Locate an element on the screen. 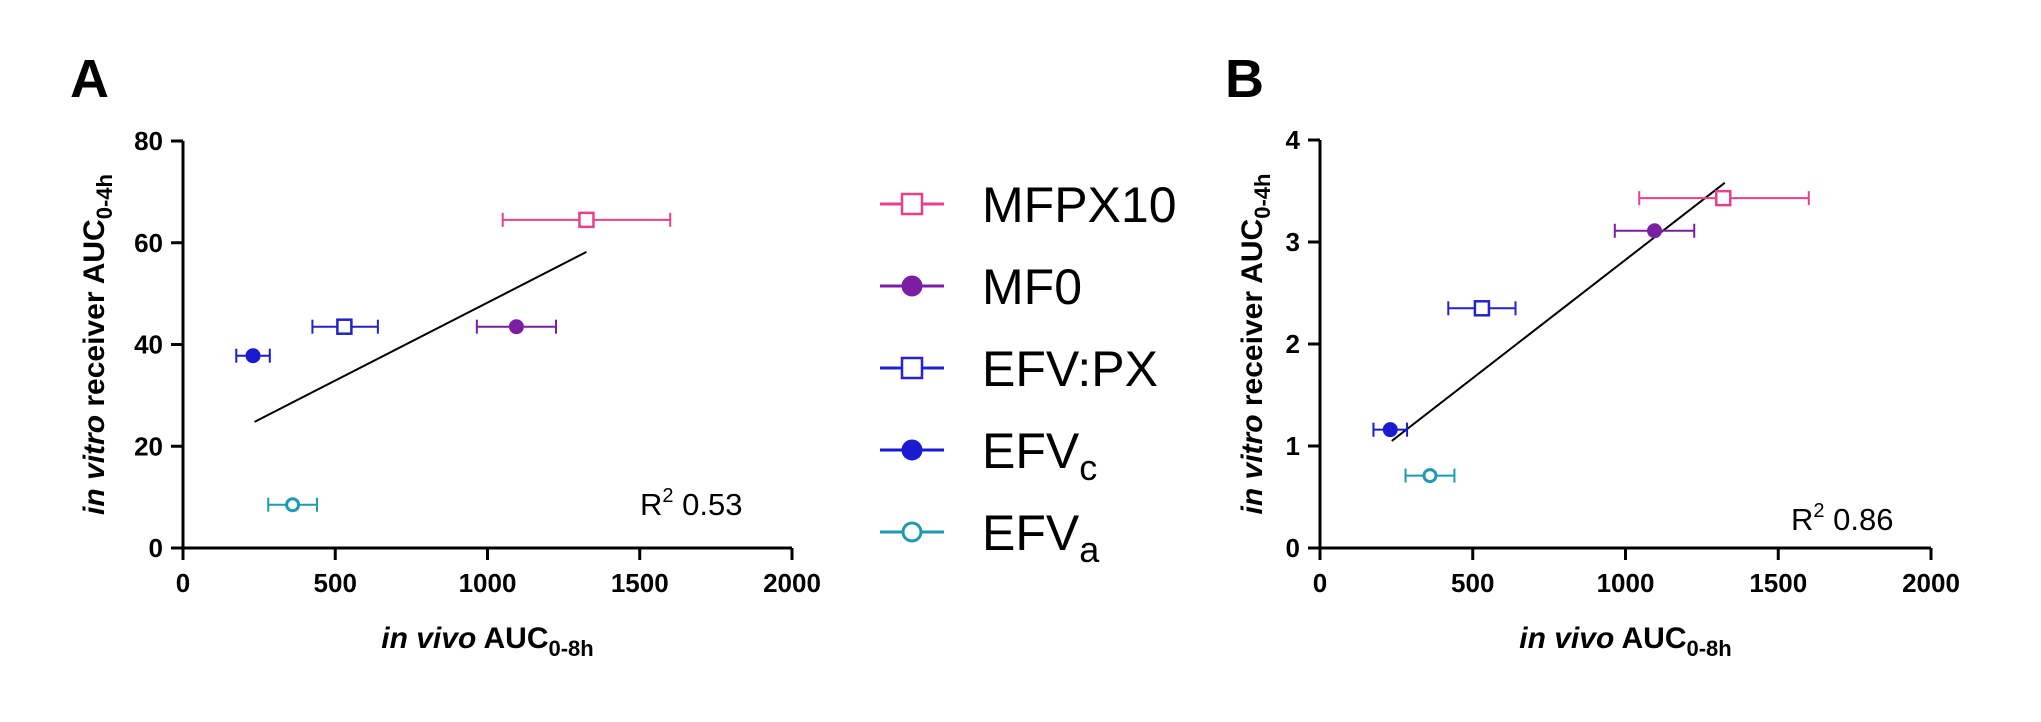 This screenshot has width=2041, height=722. legend-label: MFPX10 is located at coordinates (1079, 205).